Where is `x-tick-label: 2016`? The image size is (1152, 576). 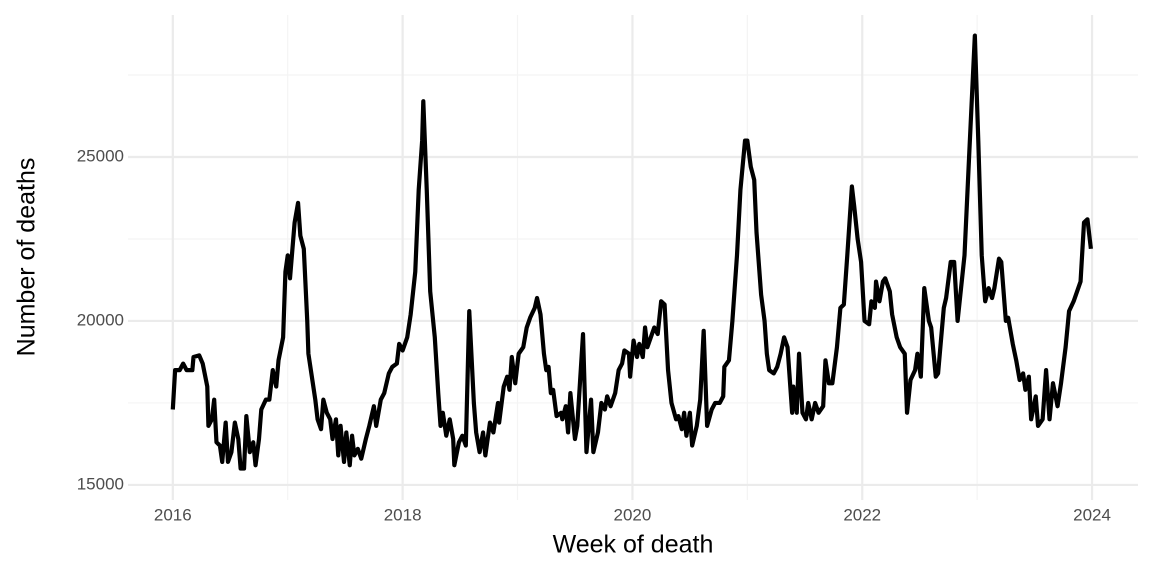 x-tick-label: 2016 is located at coordinates (173, 514).